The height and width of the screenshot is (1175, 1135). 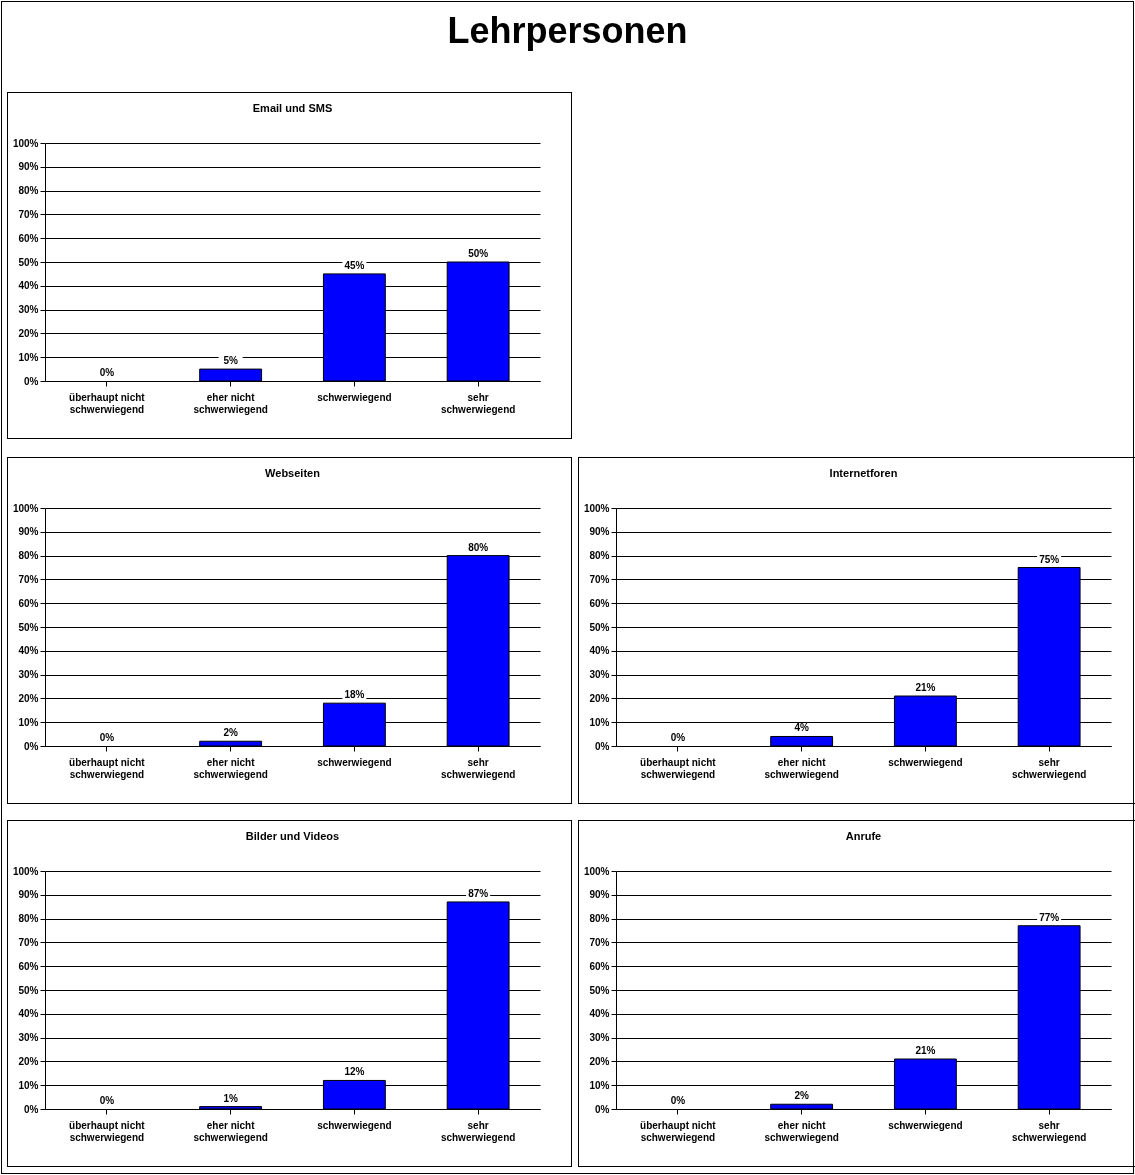 I want to click on chart-title: Email und SMS, so click(x=292, y=108).